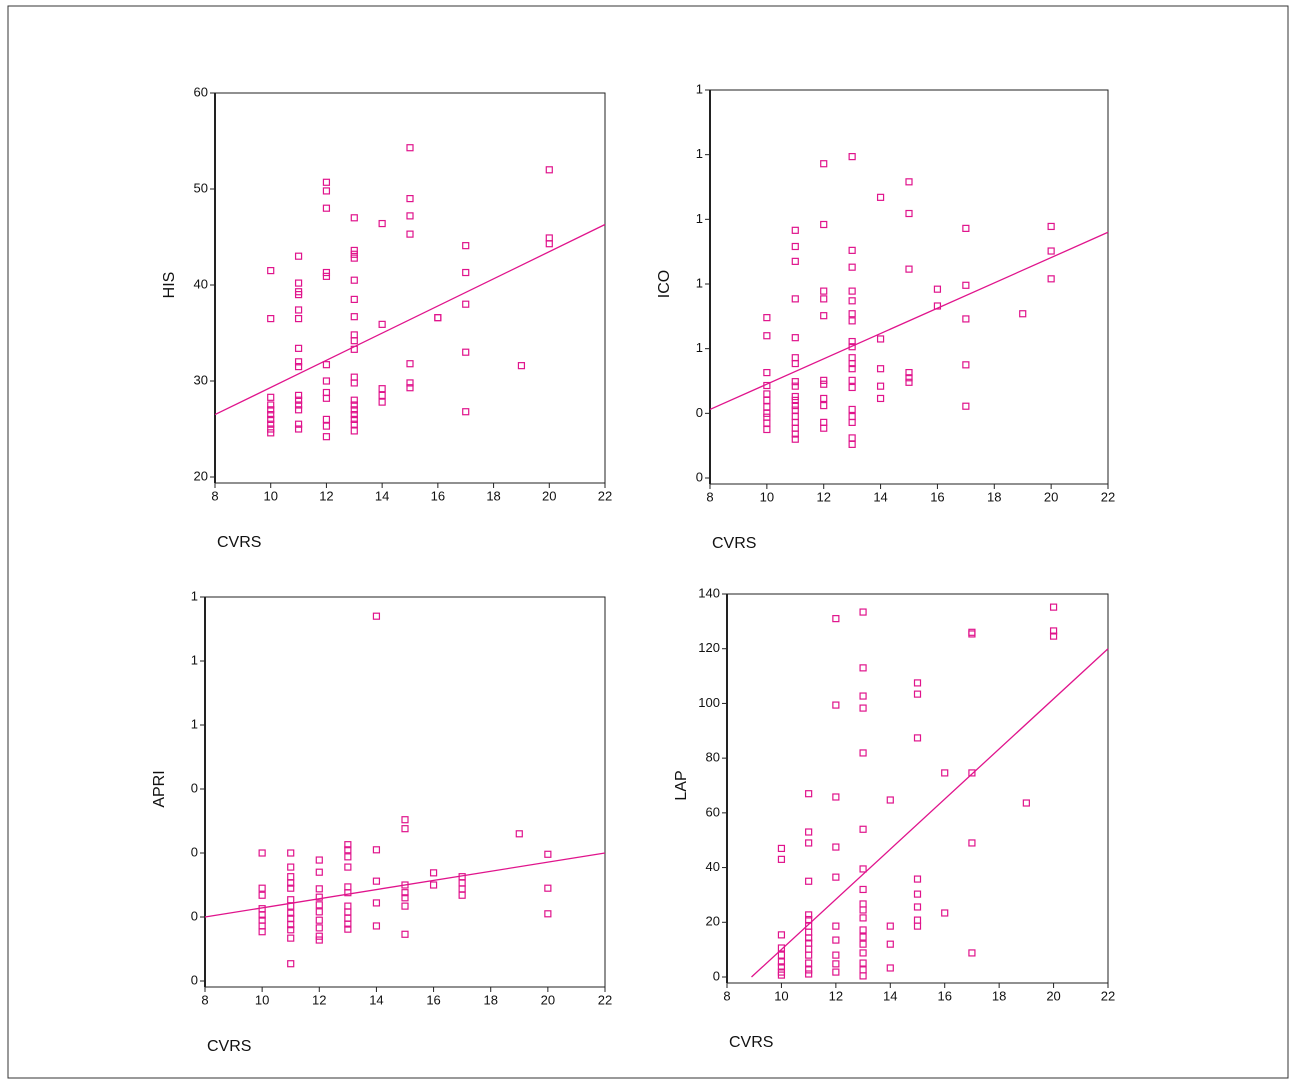 This screenshot has height=1083, width=1296. I want to click on y-tick-label: 60, so click(201, 91).